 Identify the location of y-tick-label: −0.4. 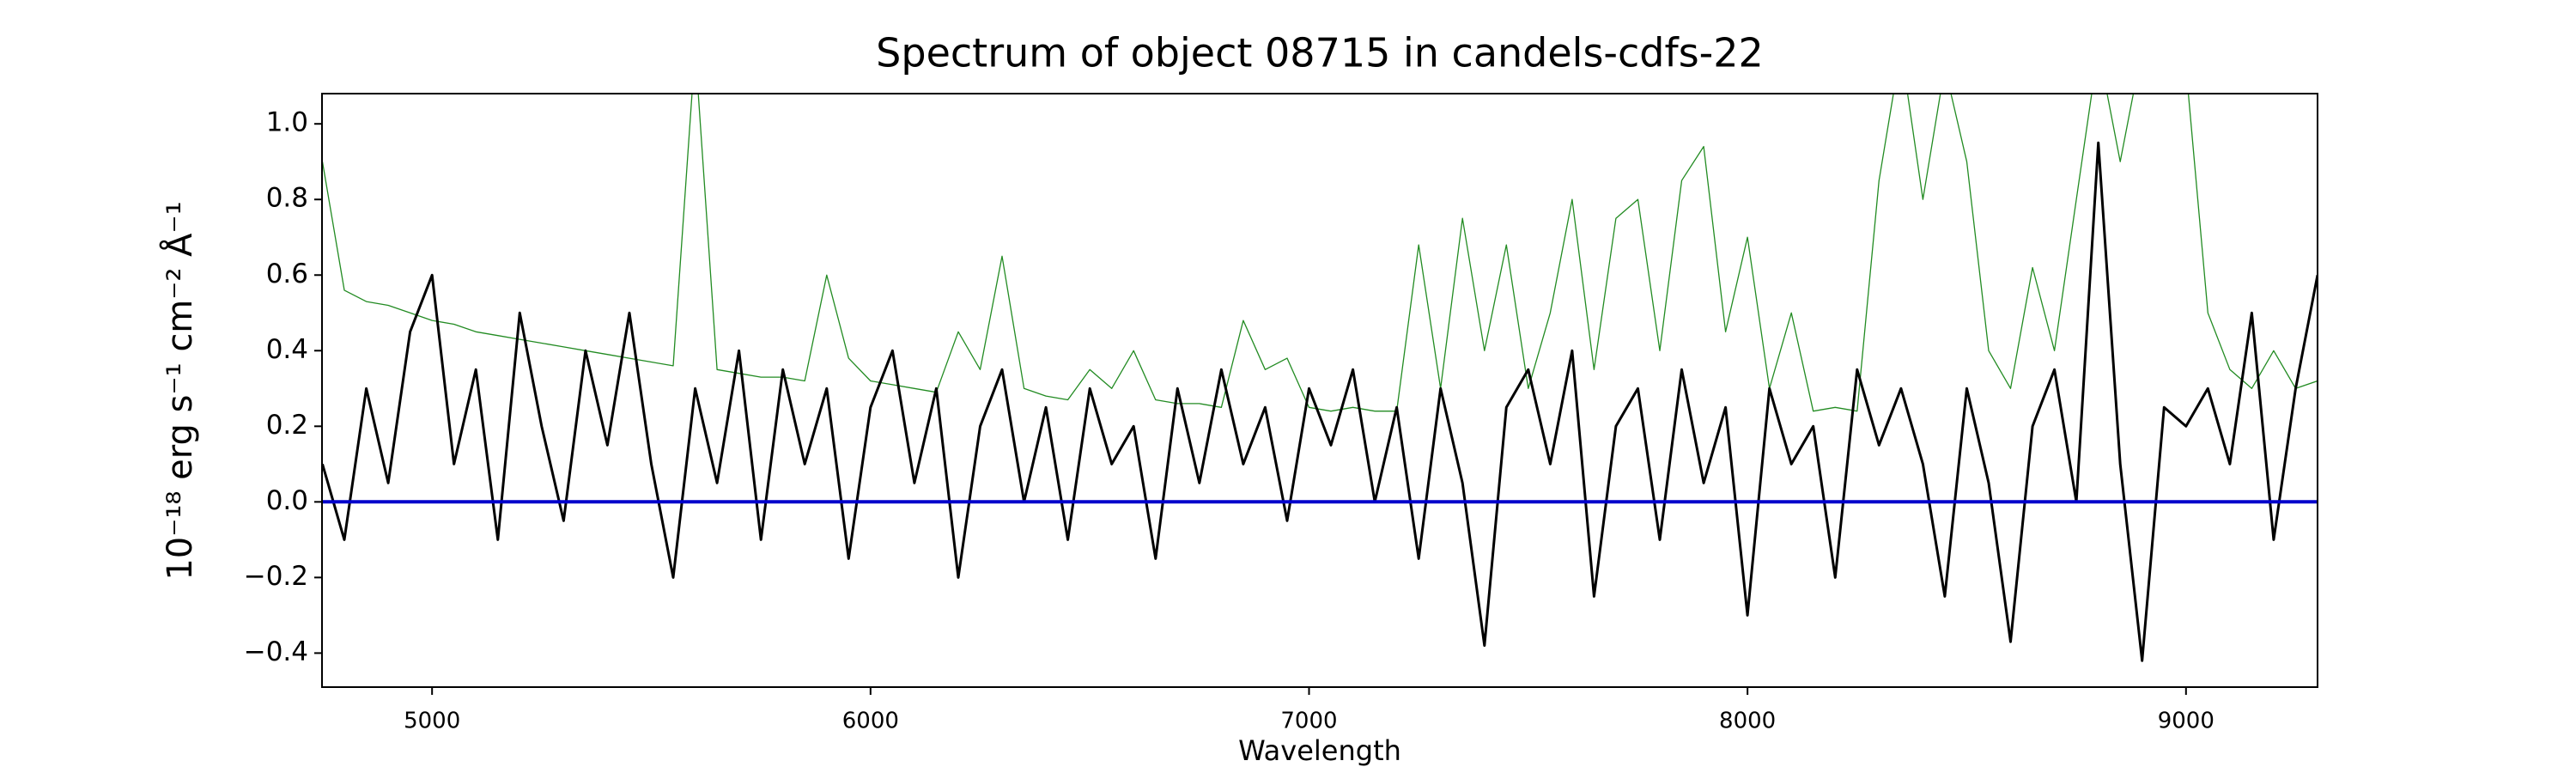
(276, 652).